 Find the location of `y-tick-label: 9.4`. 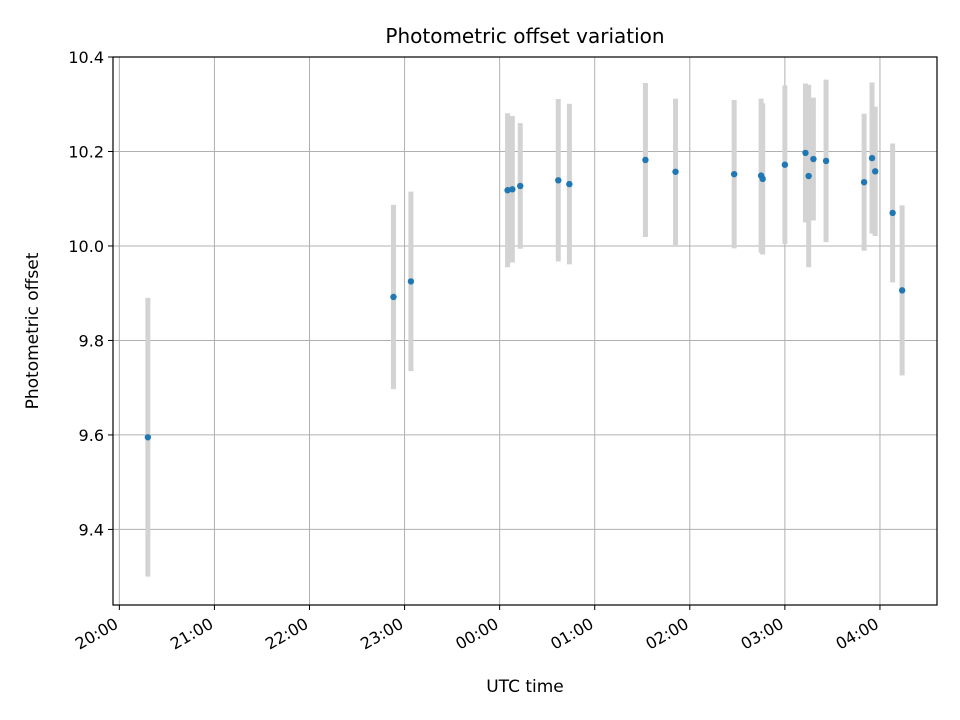

y-tick-label: 9.4 is located at coordinates (91, 529).